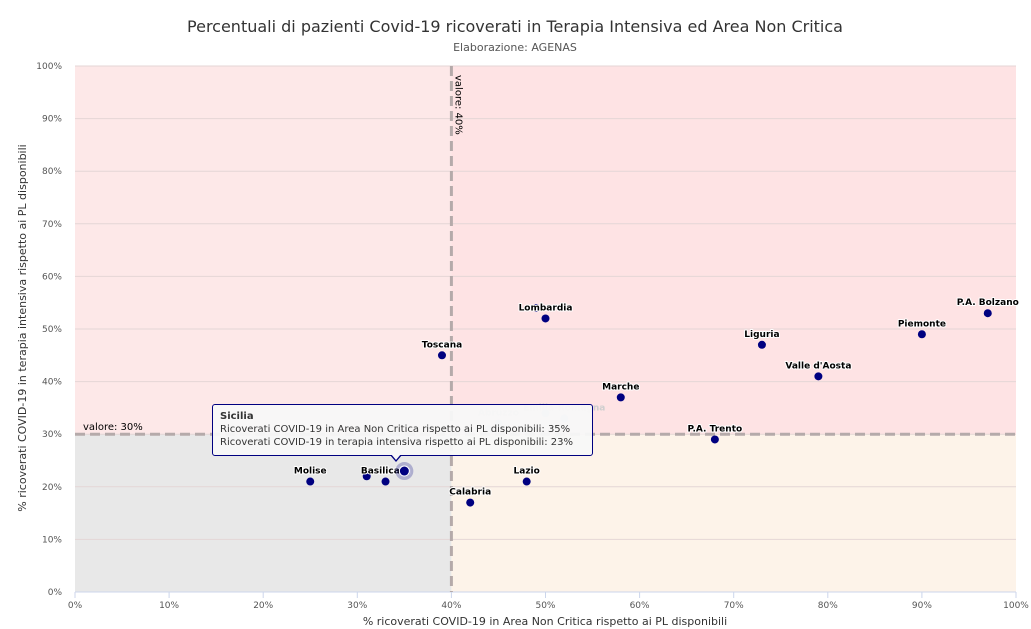 This screenshot has height=629, width=1031. Describe the element at coordinates (52, 383) in the screenshot. I see `y-tick-label: 40%` at that location.